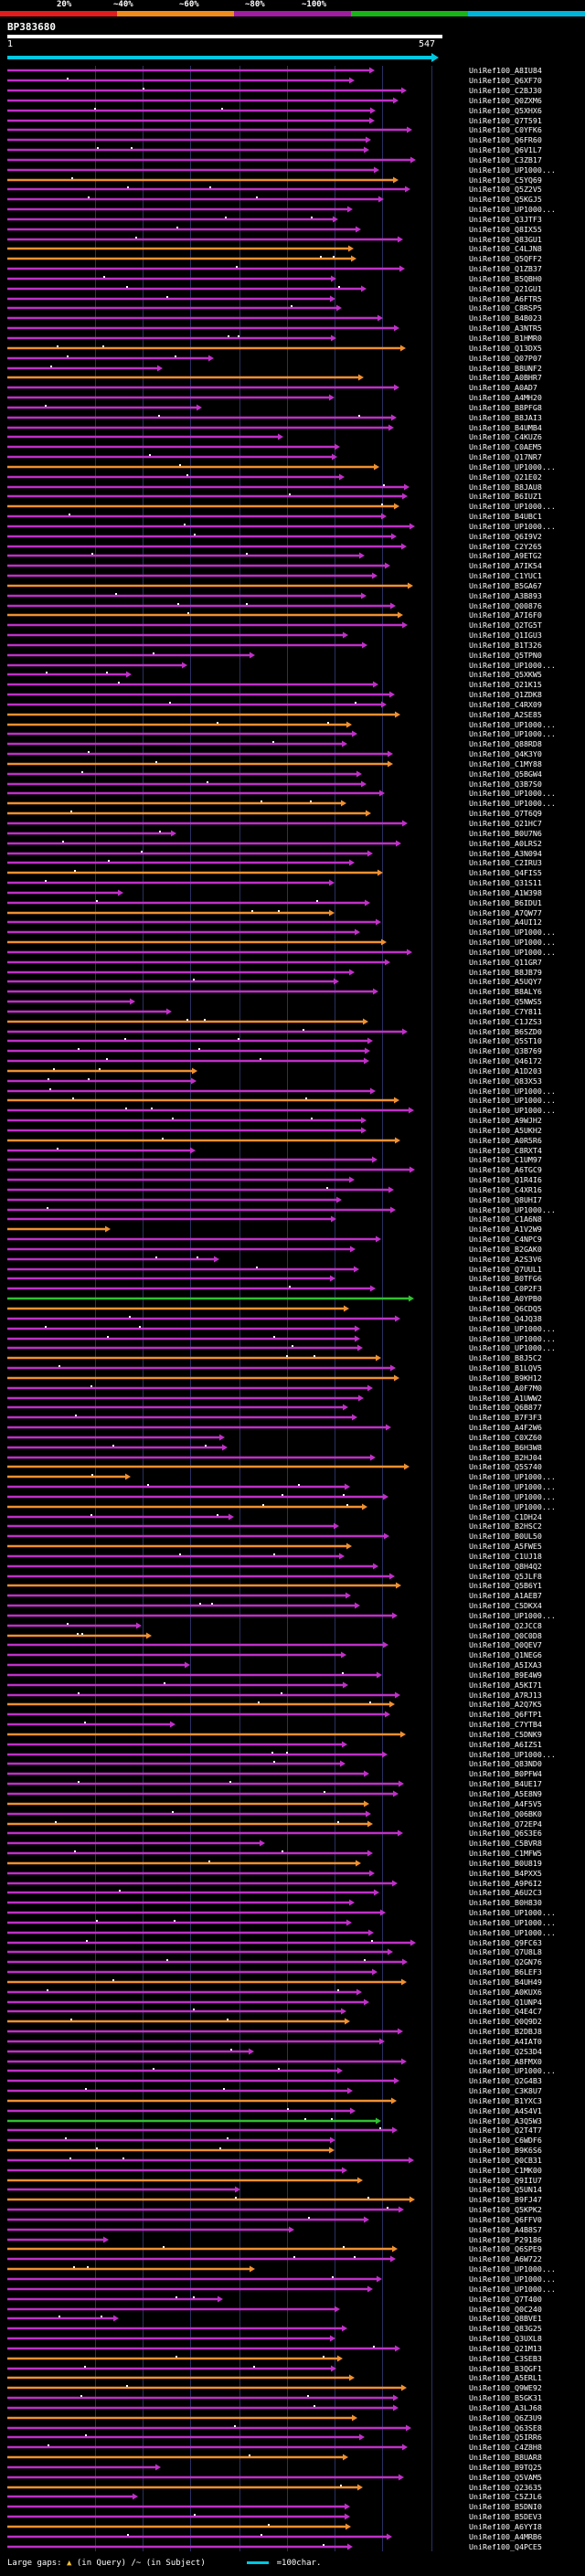 Image resolution: width=585 pixels, height=2576 pixels. What do you see at coordinates (506, 516) in the screenshot?
I see `hit-label: UniRef100_B4UBC1` at bounding box center [506, 516].